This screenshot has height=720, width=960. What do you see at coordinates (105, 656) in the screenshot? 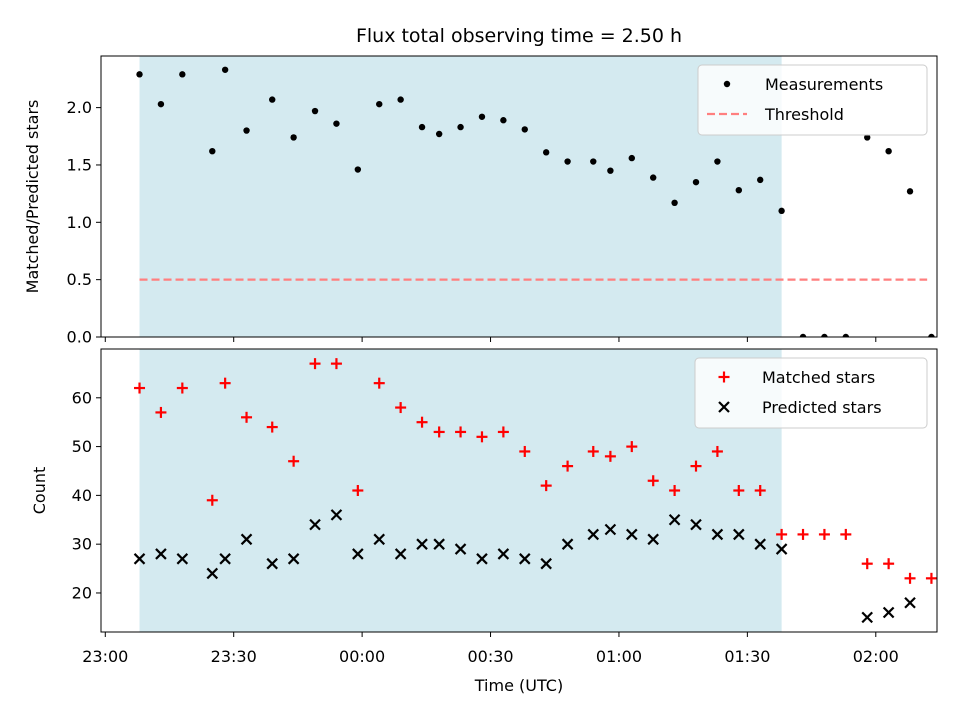
I see `x-tick-label: 23:00` at bounding box center [105, 656].